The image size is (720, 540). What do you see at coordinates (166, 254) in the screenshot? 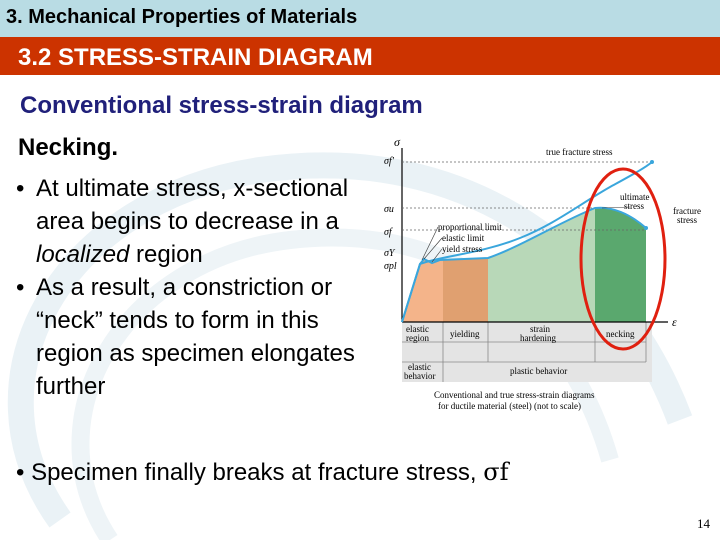
I see `bullet-text-tail: region` at bounding box center [166, 254].